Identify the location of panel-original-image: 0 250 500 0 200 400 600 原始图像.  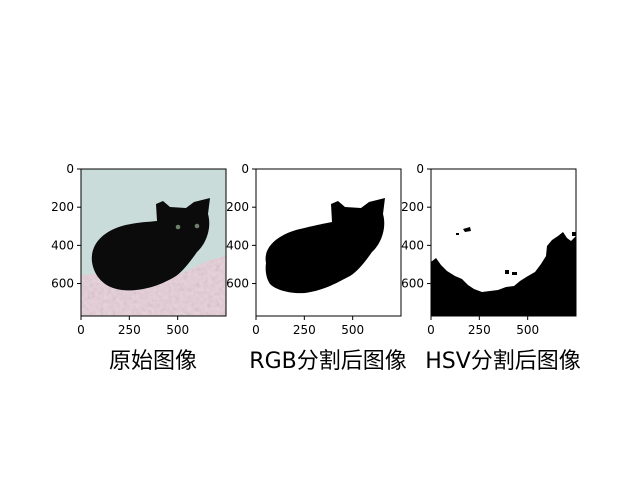
(139, 268).